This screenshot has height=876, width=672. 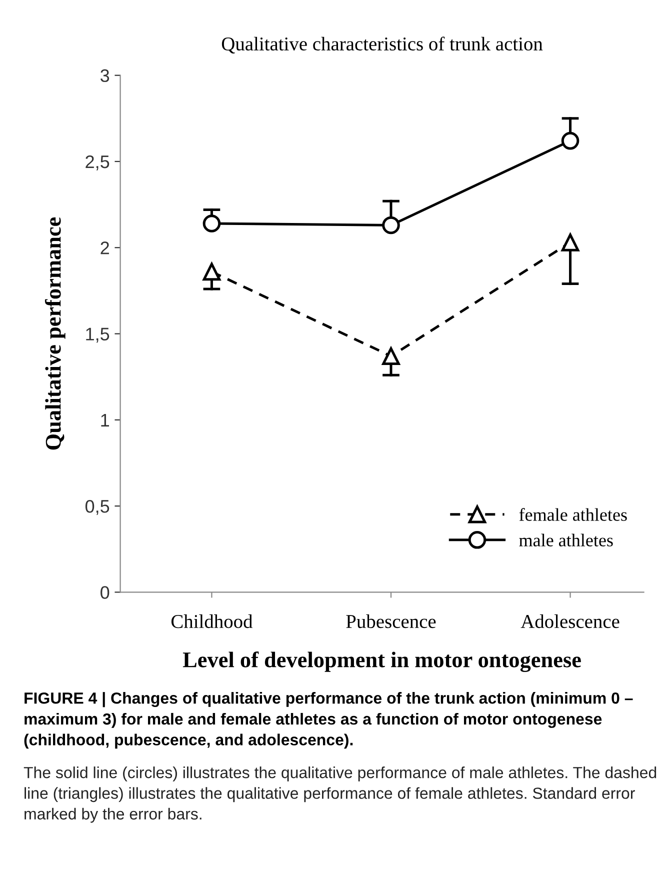 What do you see at coordinates (98, 335) in the screenshot?
I see `y-tick-label: 1,5` at bounding box center [98, 335].